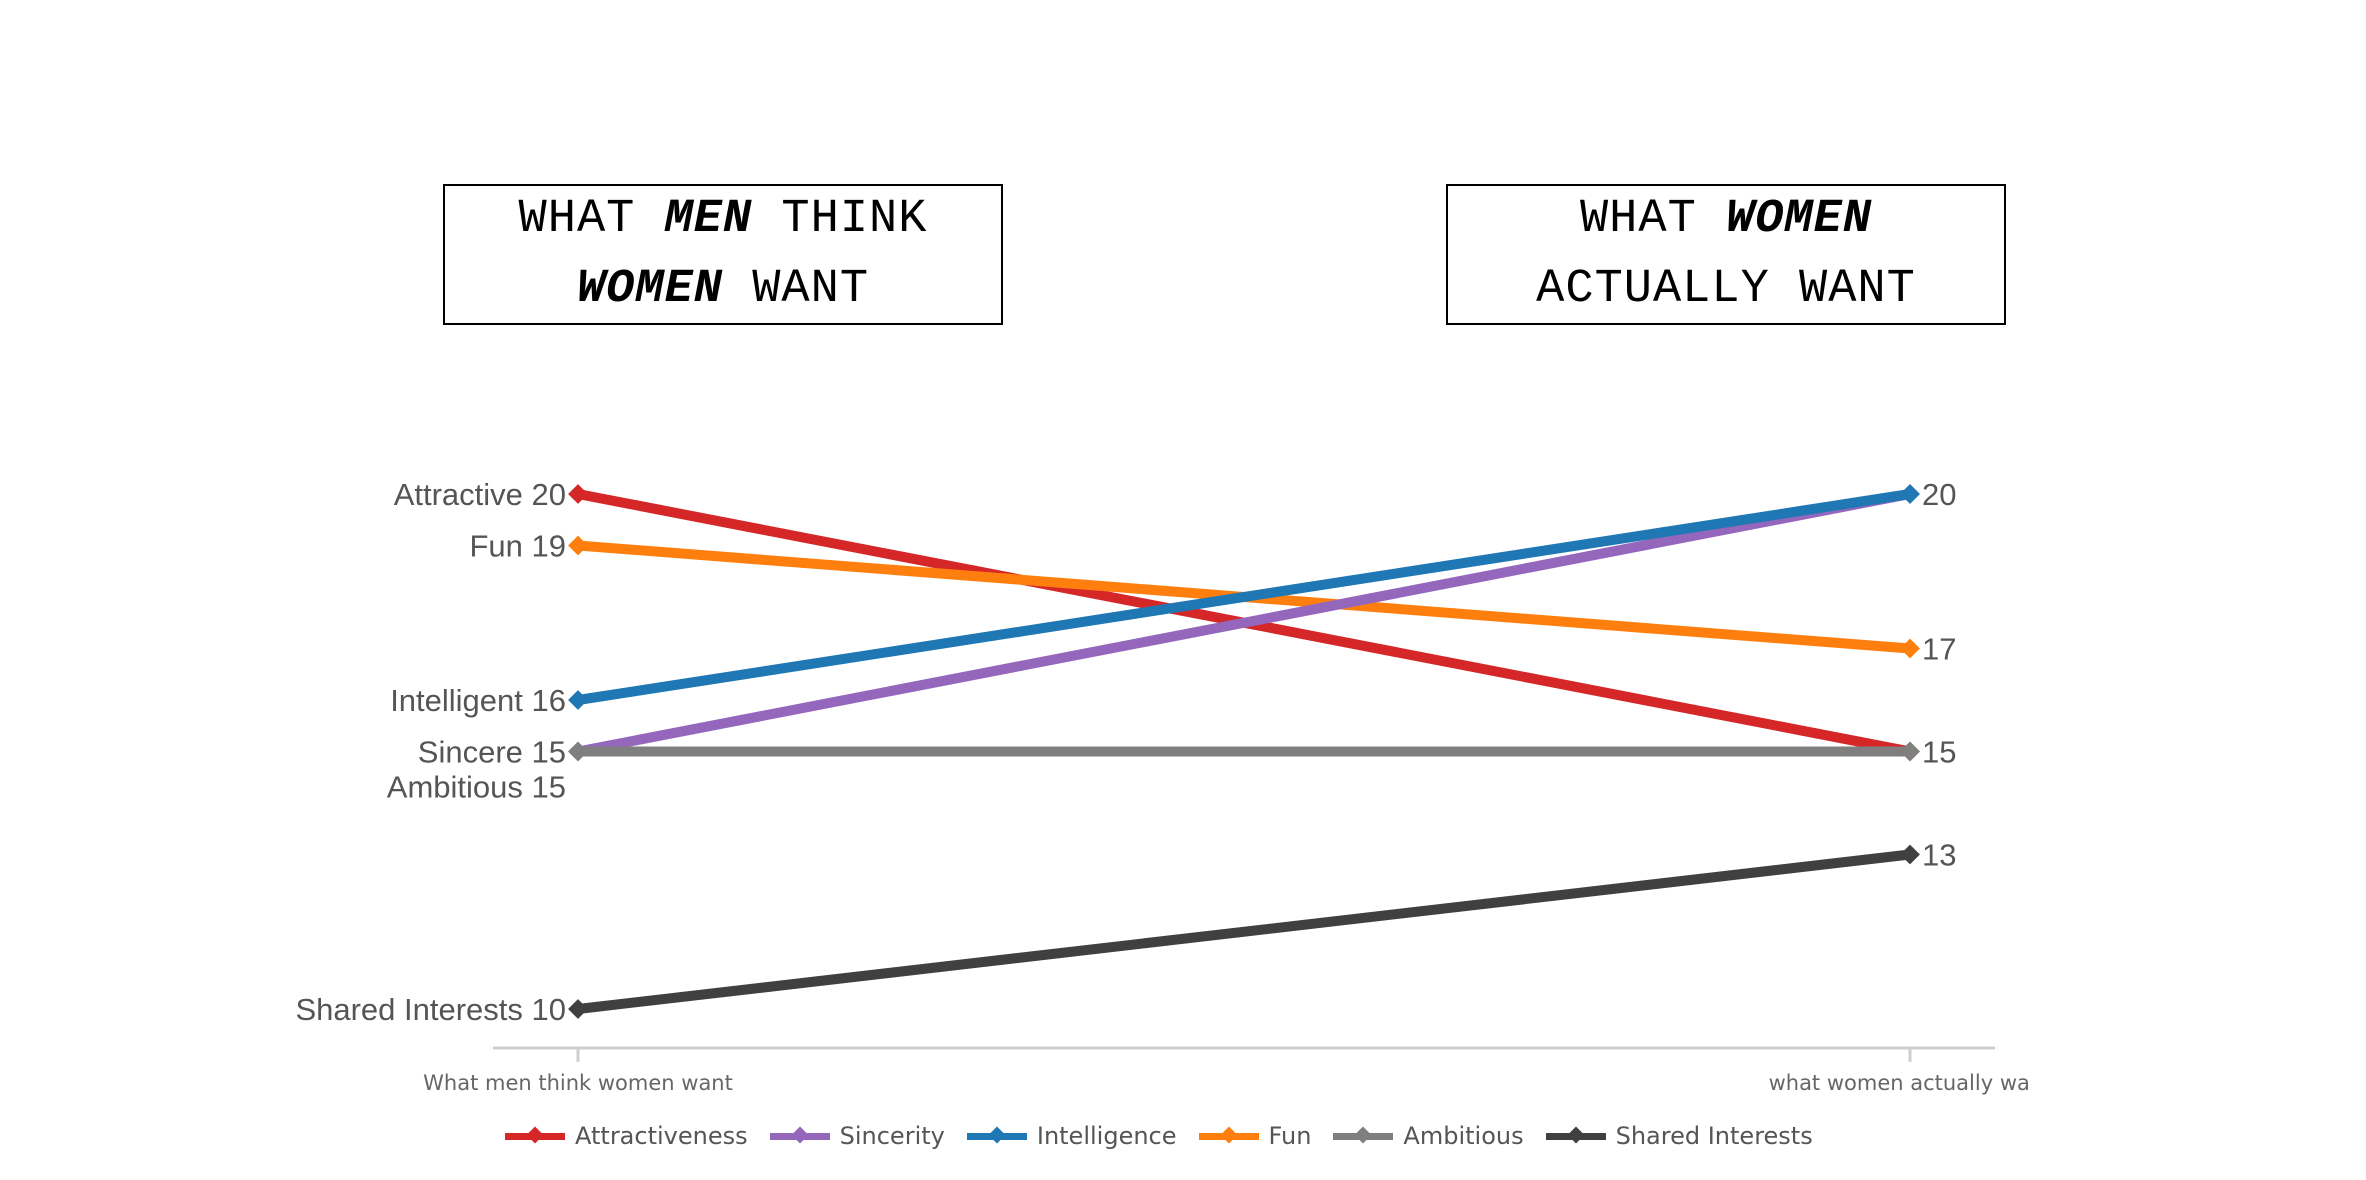  Describe the element at coordinates (1910, 1083) in the screenshot. I see `x-tick-label: what women actually want` at that location.